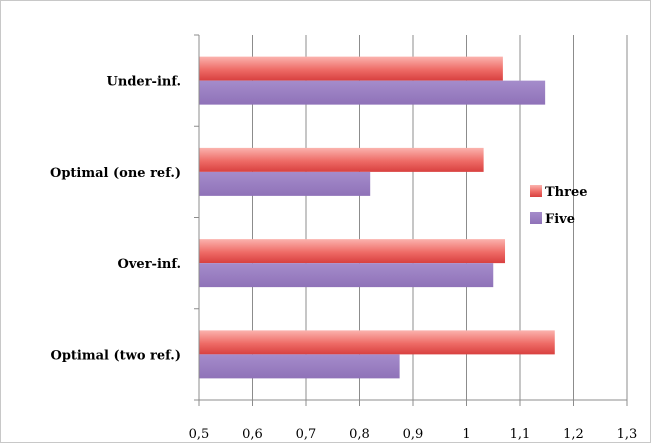 This screenshot has width=651, height=443. Describe the element at coordinates (536, 218) in the screenshot. I see `legend-swatch-five` at that location.